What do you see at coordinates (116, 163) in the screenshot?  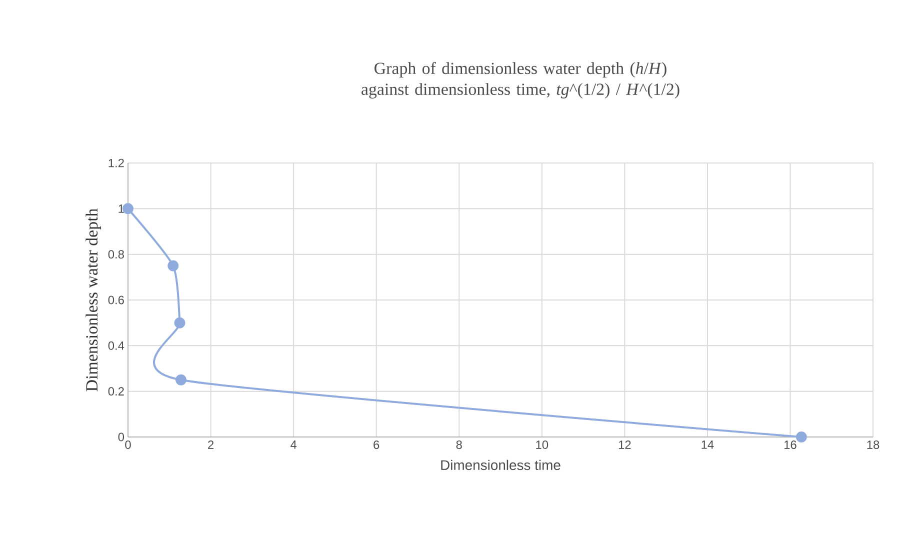 I see `y-tick-label: 1.2` at bounding box center [116, 163].